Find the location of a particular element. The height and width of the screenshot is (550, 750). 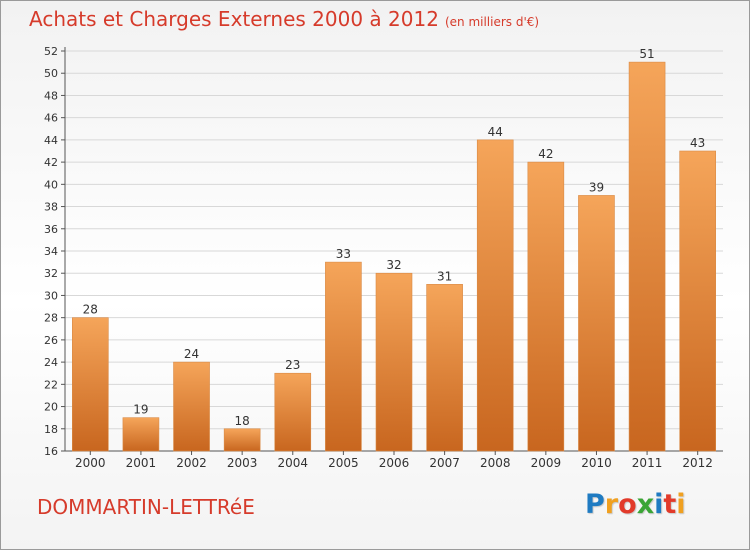

y-tick-label: 26 is located at coordinates (51, 340).